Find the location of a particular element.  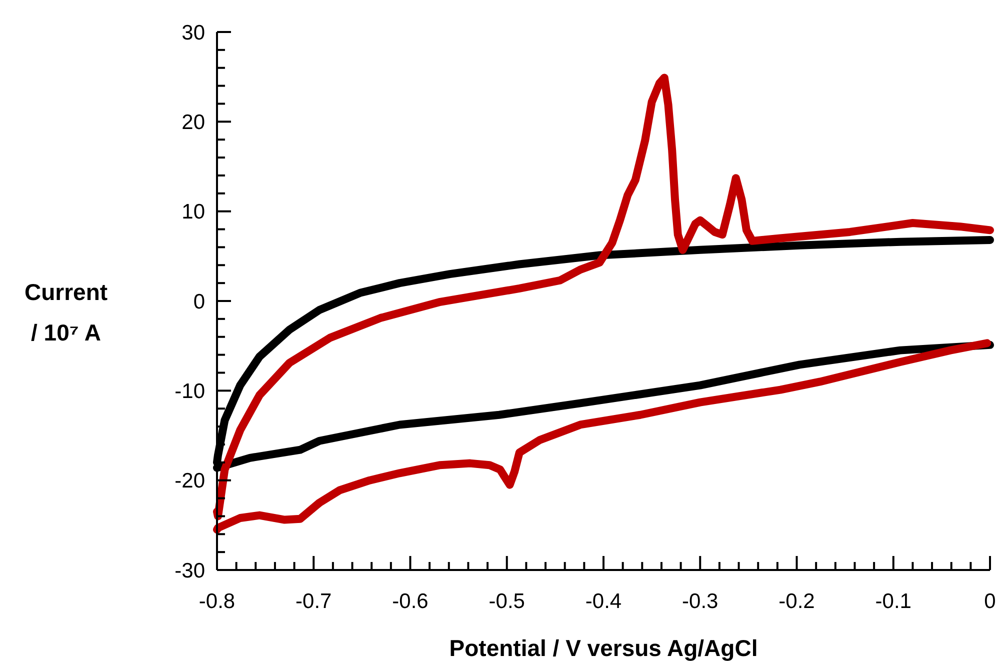

y-axis-title: Current / 10⁷ A is located at coordinates (66, 312).